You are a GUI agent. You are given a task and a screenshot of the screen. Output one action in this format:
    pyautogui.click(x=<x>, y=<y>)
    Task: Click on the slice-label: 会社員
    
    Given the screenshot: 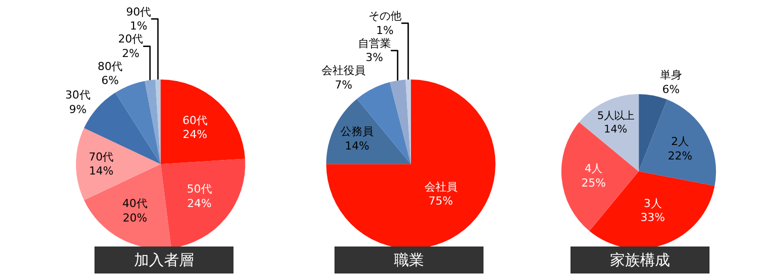 What is the action you would take?
    pyautogui.click(x=441, y=187)
    